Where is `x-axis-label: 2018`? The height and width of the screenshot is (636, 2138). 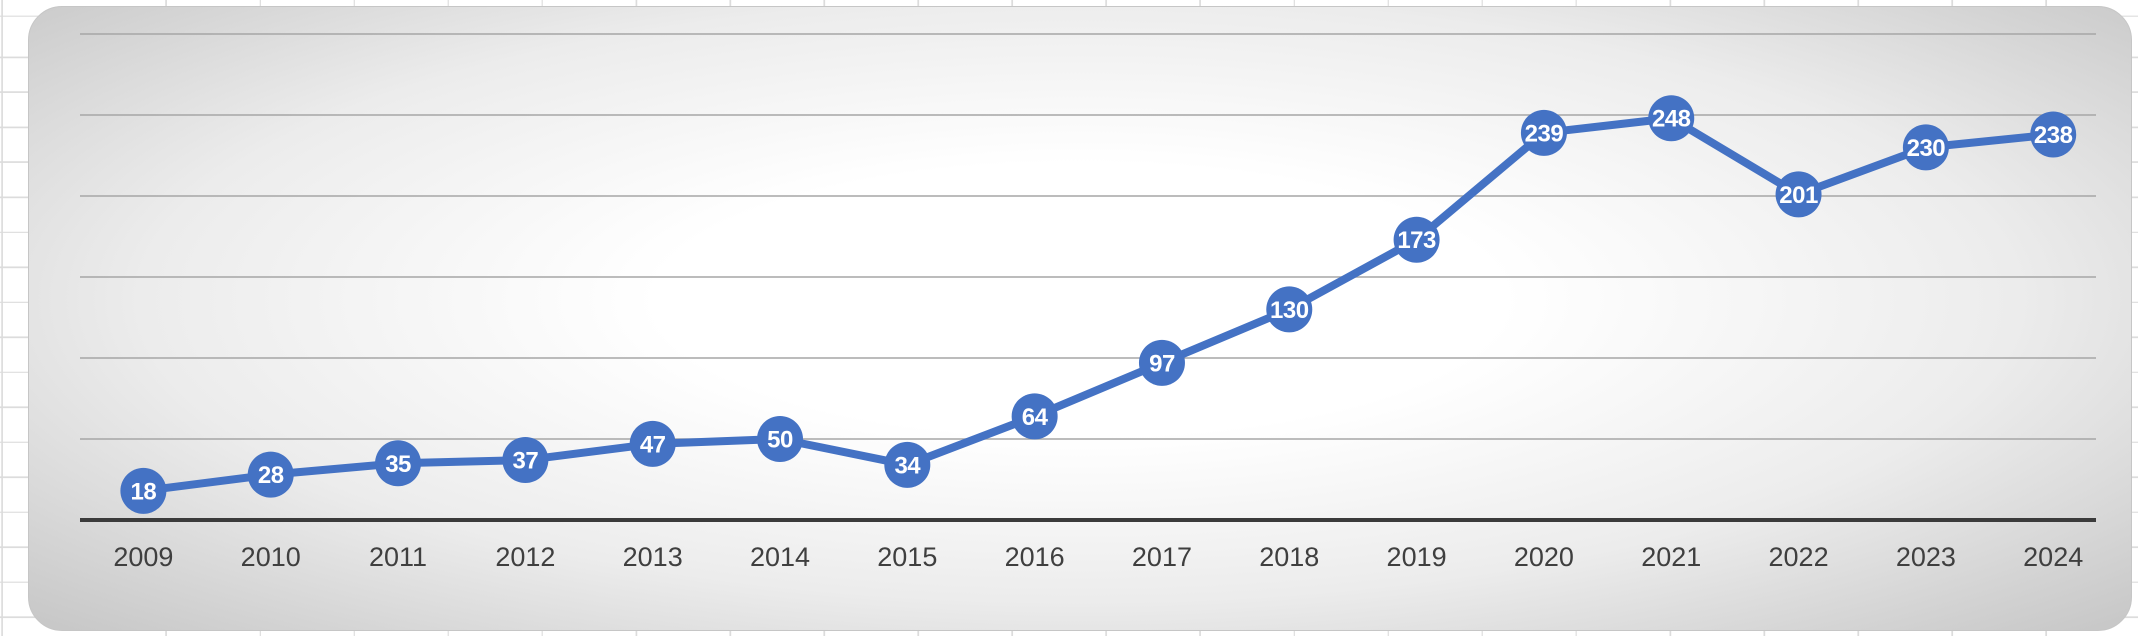 x-axis-label: 2018 is located at coordinates (1289, 557).